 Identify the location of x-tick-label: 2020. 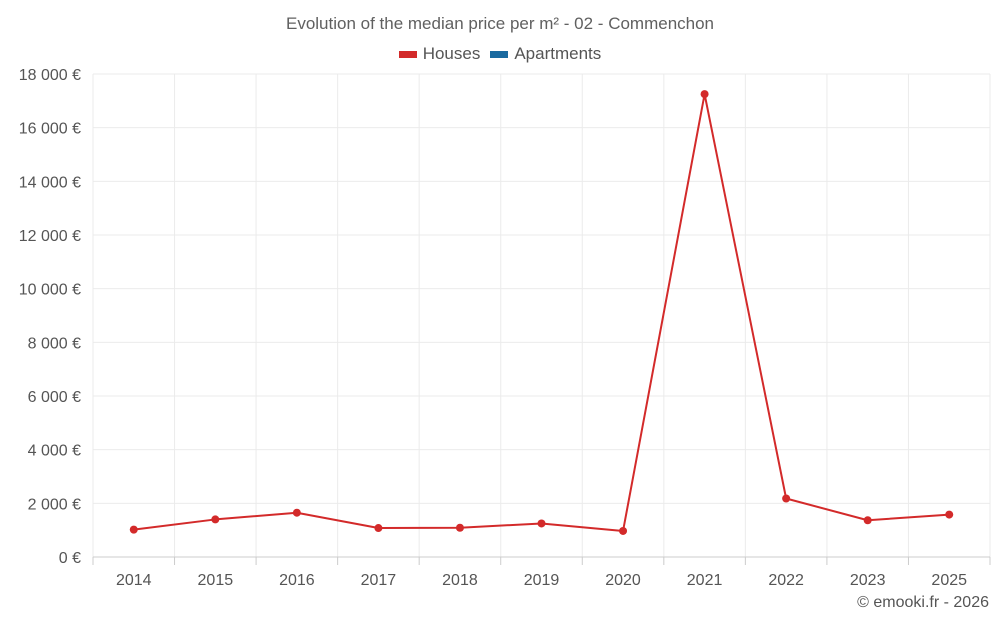
(623, 580).